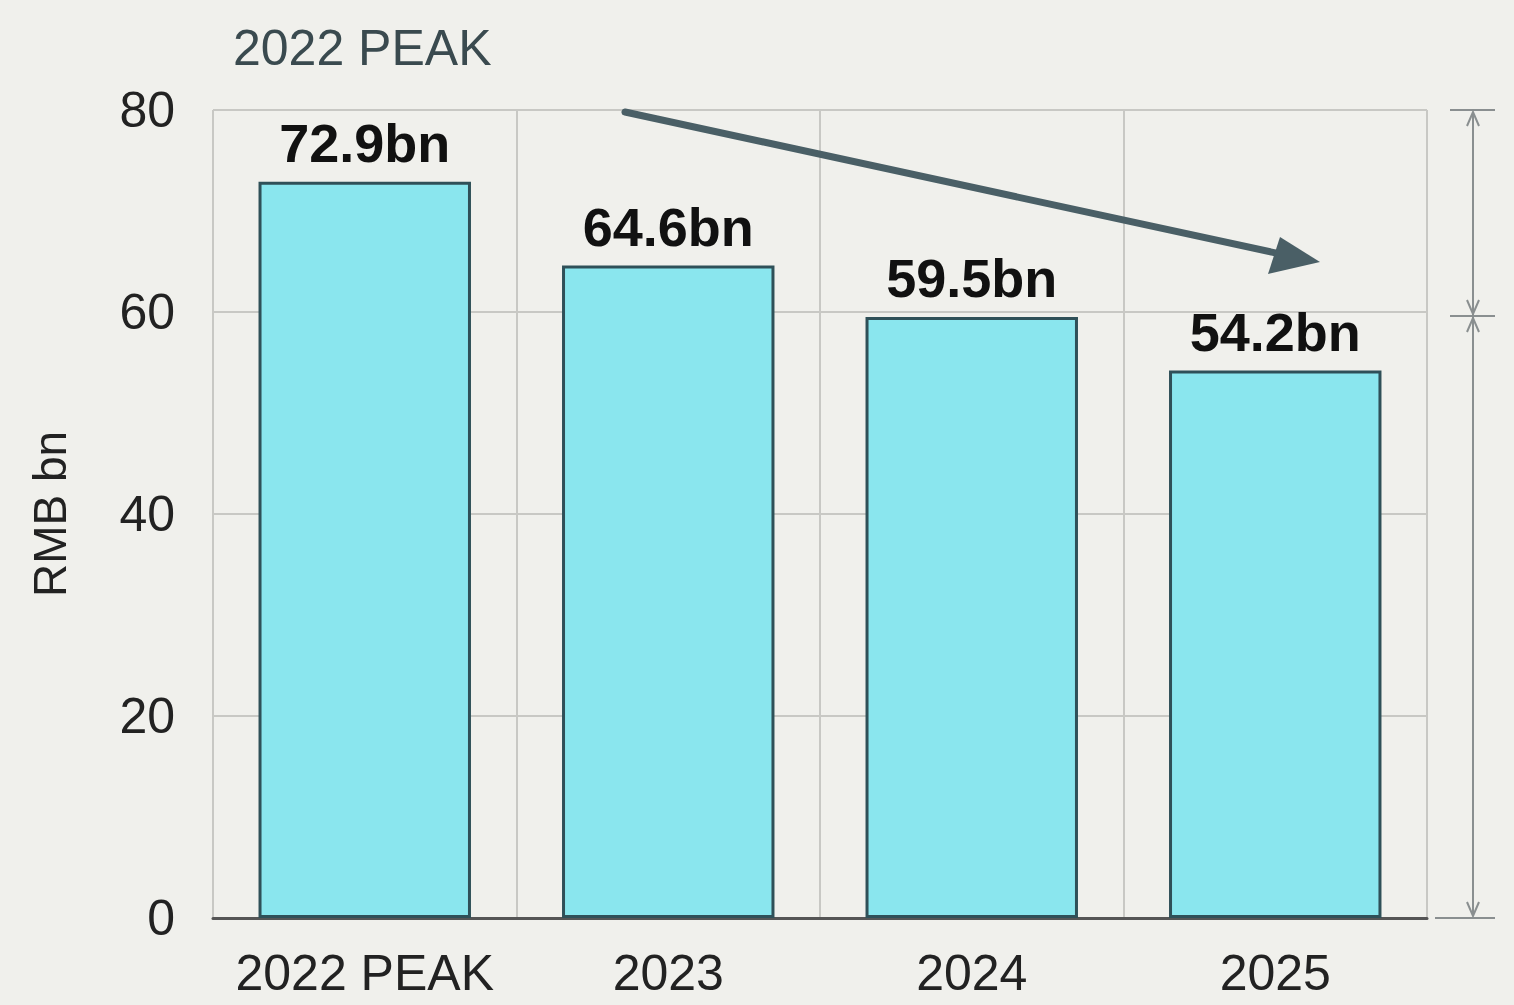 The height and width of the screenshot is (1005, 1514). What do you see at coordinates (147, 110) in the screenshot?
I see `y-tick-label: 80` at bounding box center [147, 110].